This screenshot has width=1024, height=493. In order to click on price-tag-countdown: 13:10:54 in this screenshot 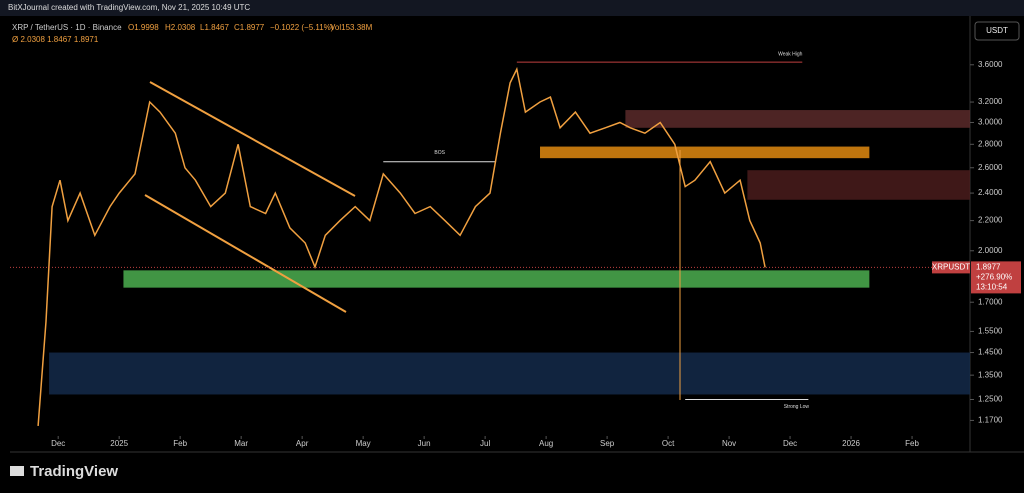, I will do `click(992, 287)`.